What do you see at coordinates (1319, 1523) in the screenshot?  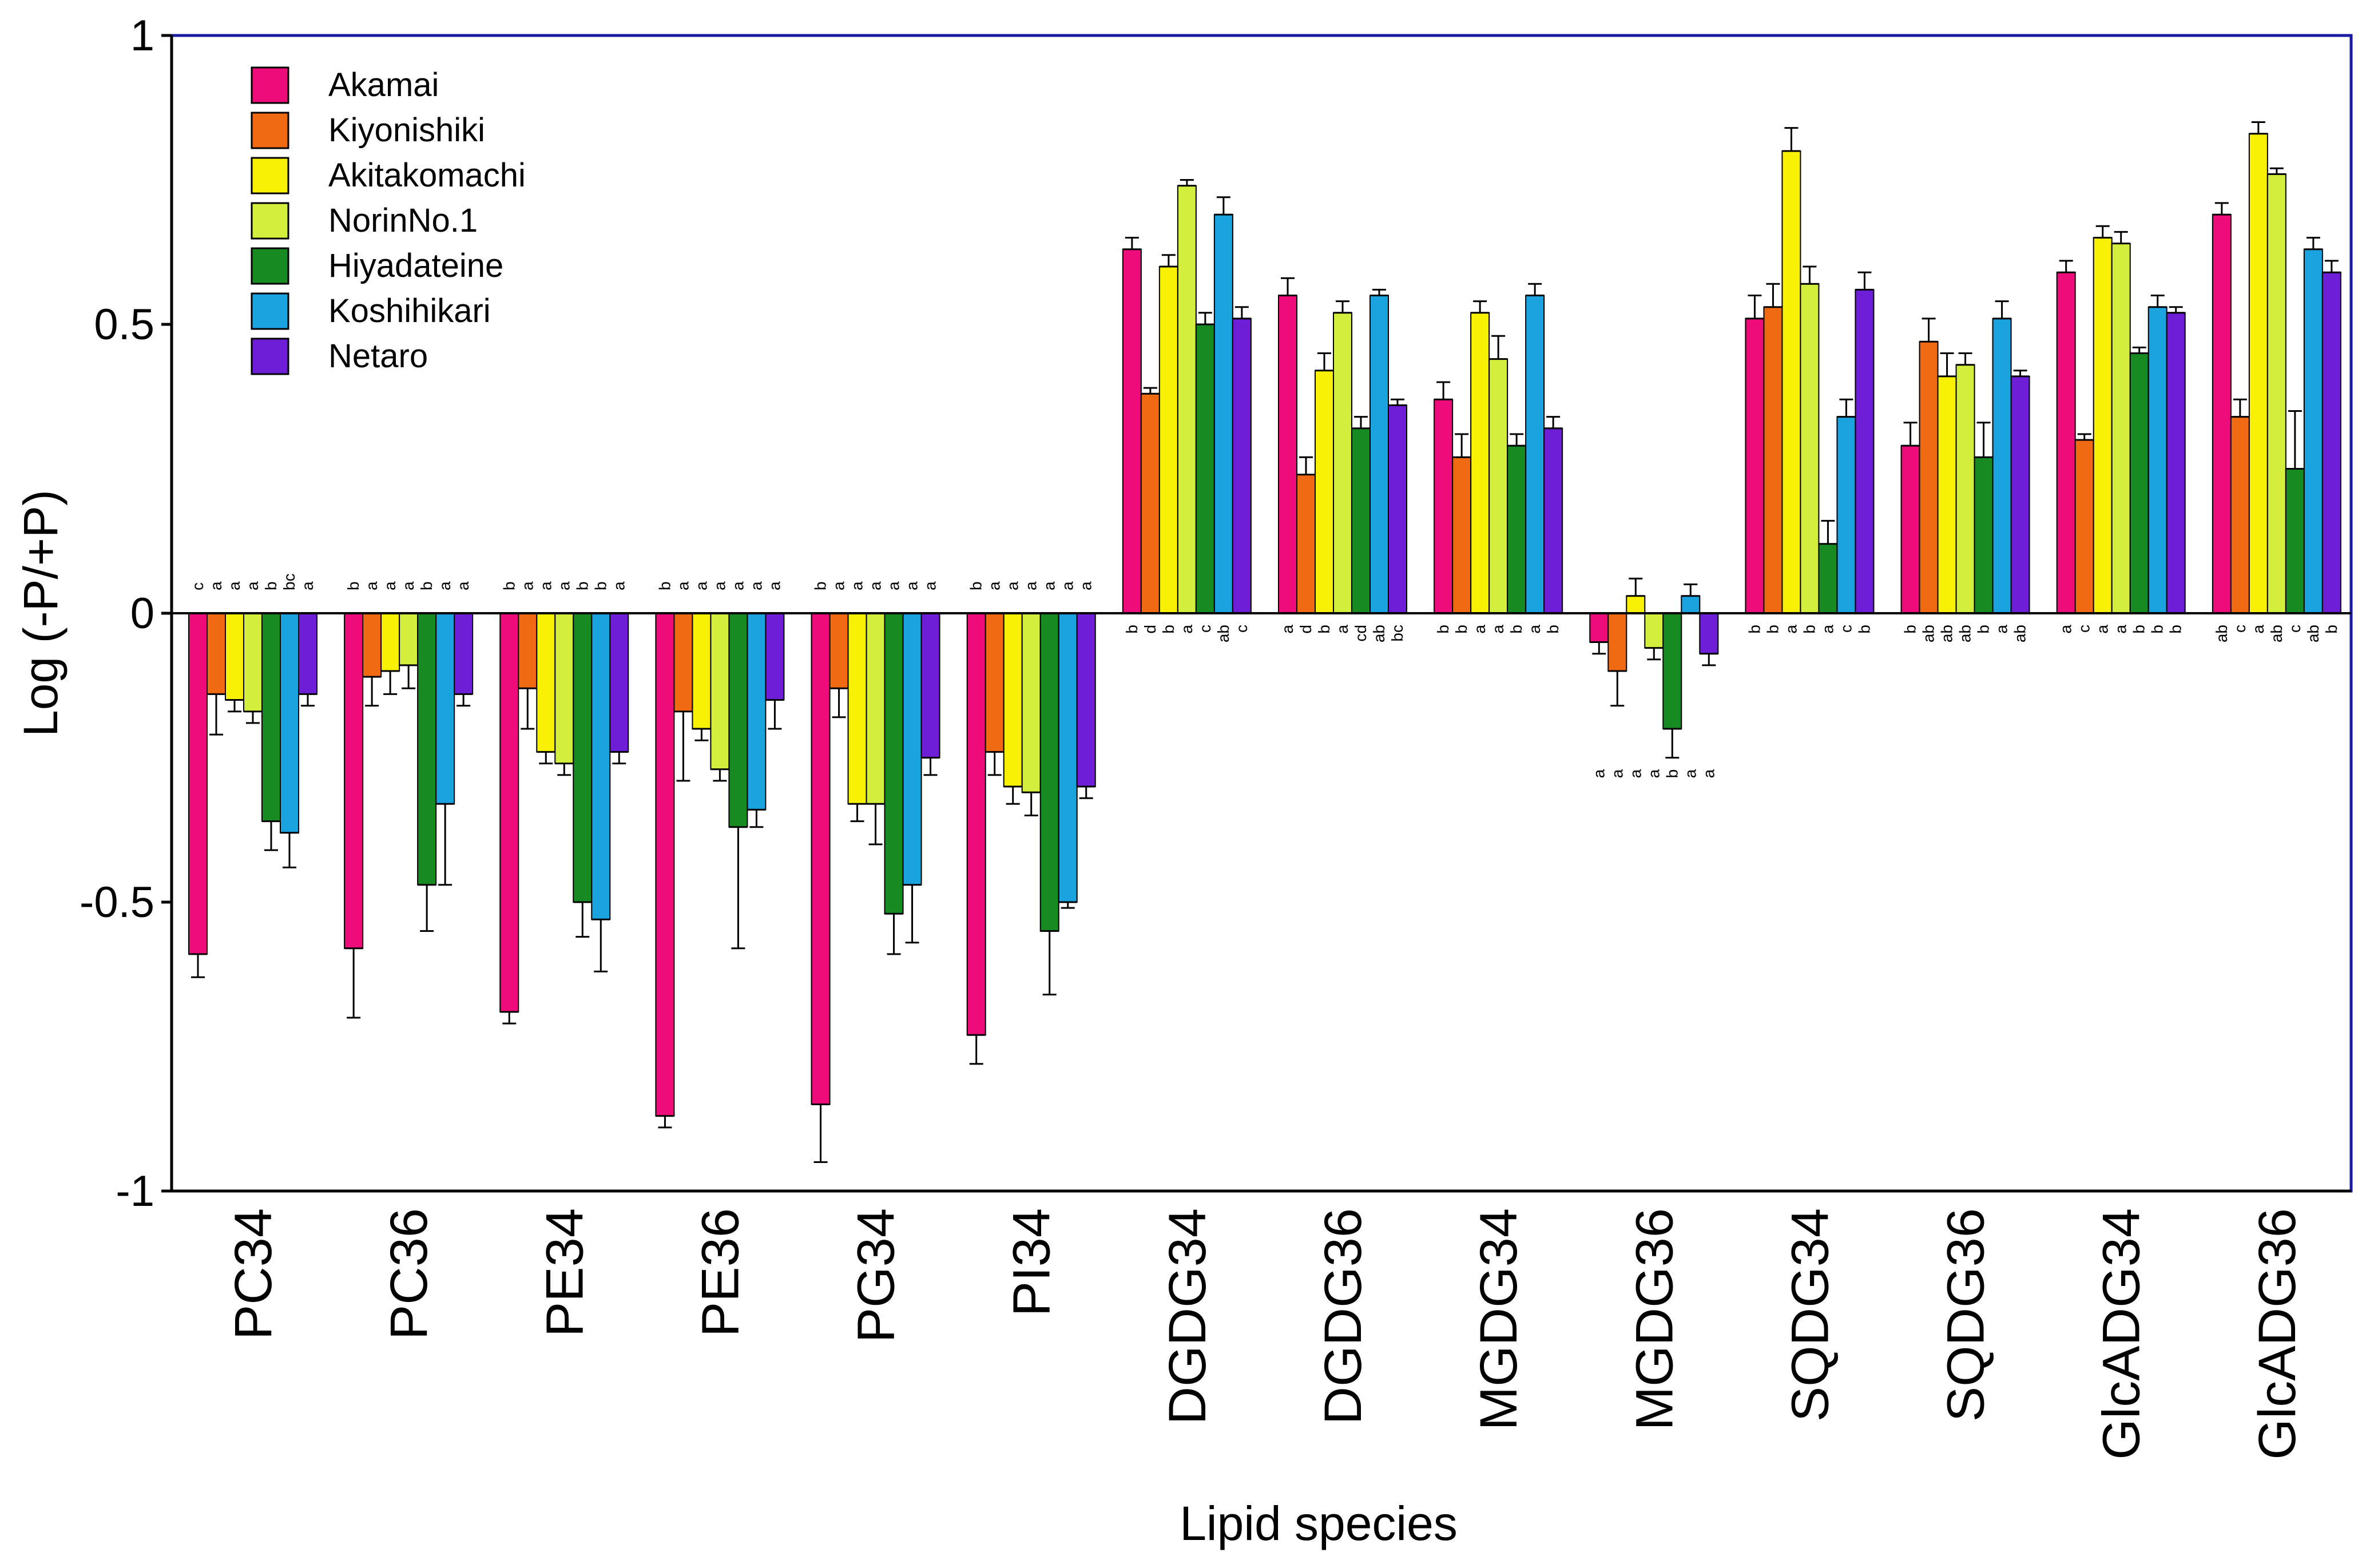 I see `x-axis-title: Lipid species` at bounding box center [1319, 1523].